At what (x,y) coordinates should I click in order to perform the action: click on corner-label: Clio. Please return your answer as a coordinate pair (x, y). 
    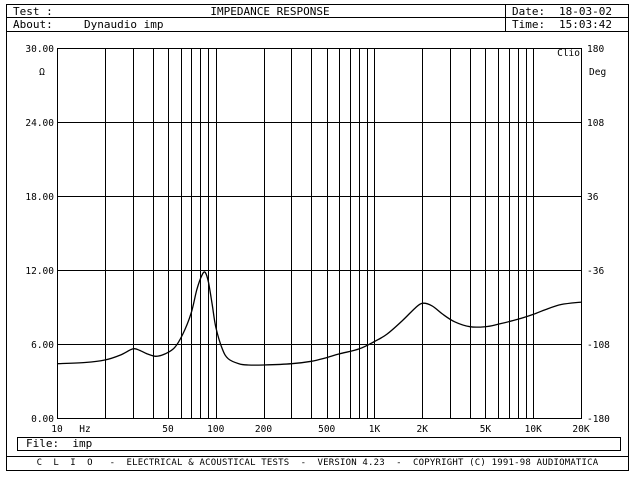
    Looking at the image, I should click on (568, 53).